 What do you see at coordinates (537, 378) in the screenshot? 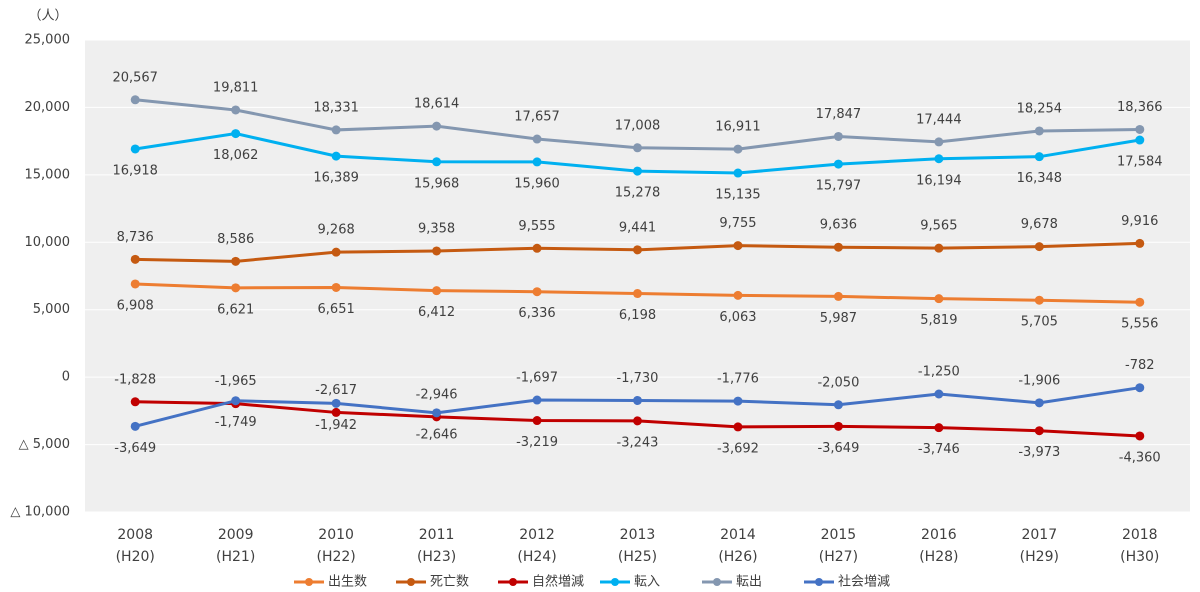
I see `data-label: -1,697` at bounding box center [537, 378].